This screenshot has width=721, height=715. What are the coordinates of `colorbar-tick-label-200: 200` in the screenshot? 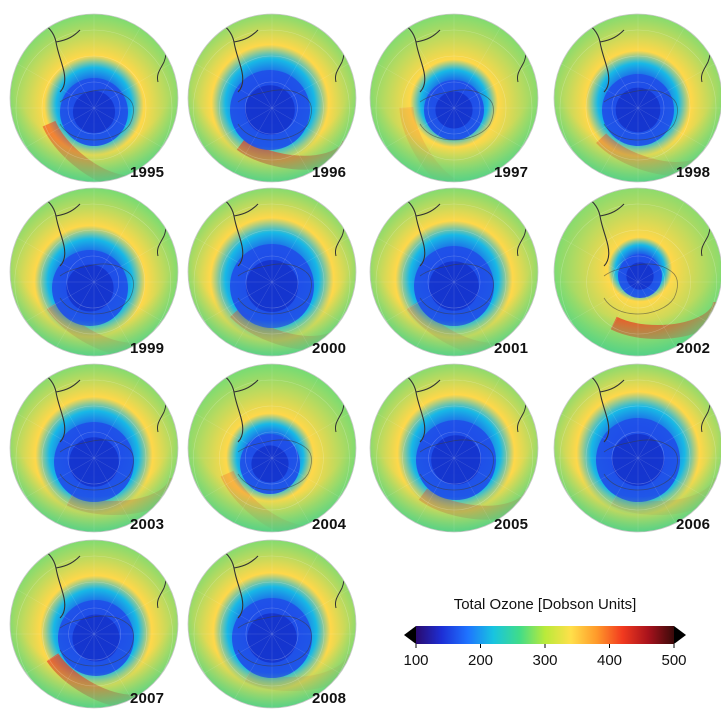 It's located at (480, 660).